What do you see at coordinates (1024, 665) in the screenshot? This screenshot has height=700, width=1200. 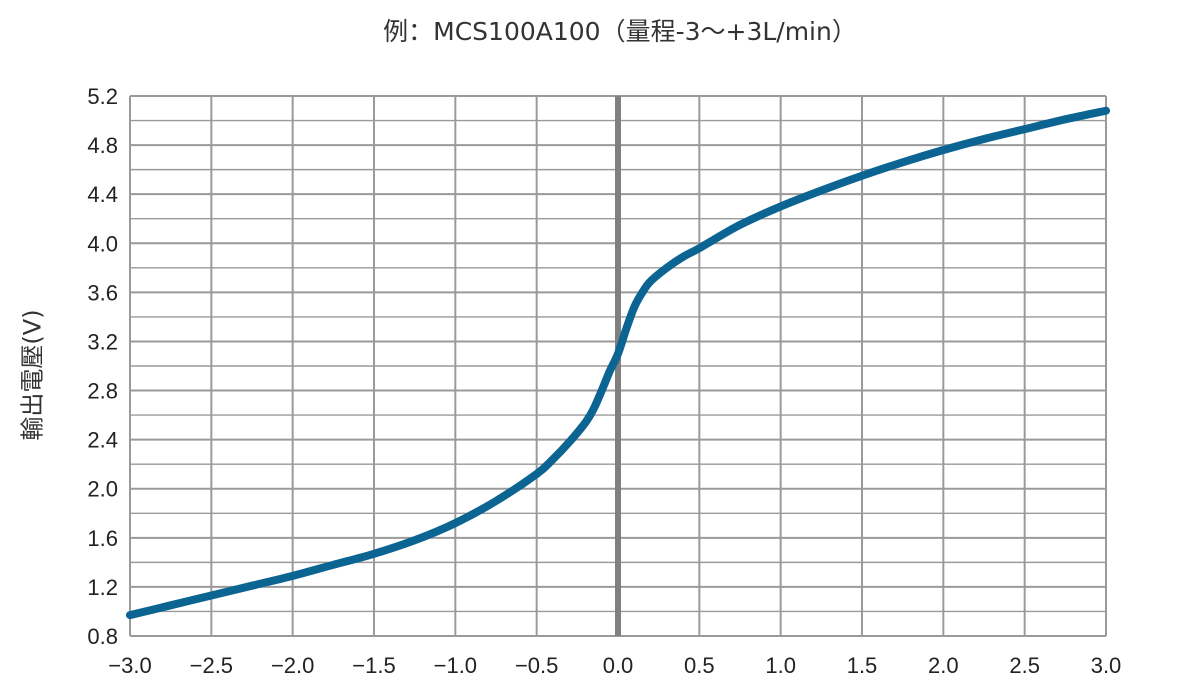 I see `x-tick-label: 2.5` at bounding box center [1024, 665].